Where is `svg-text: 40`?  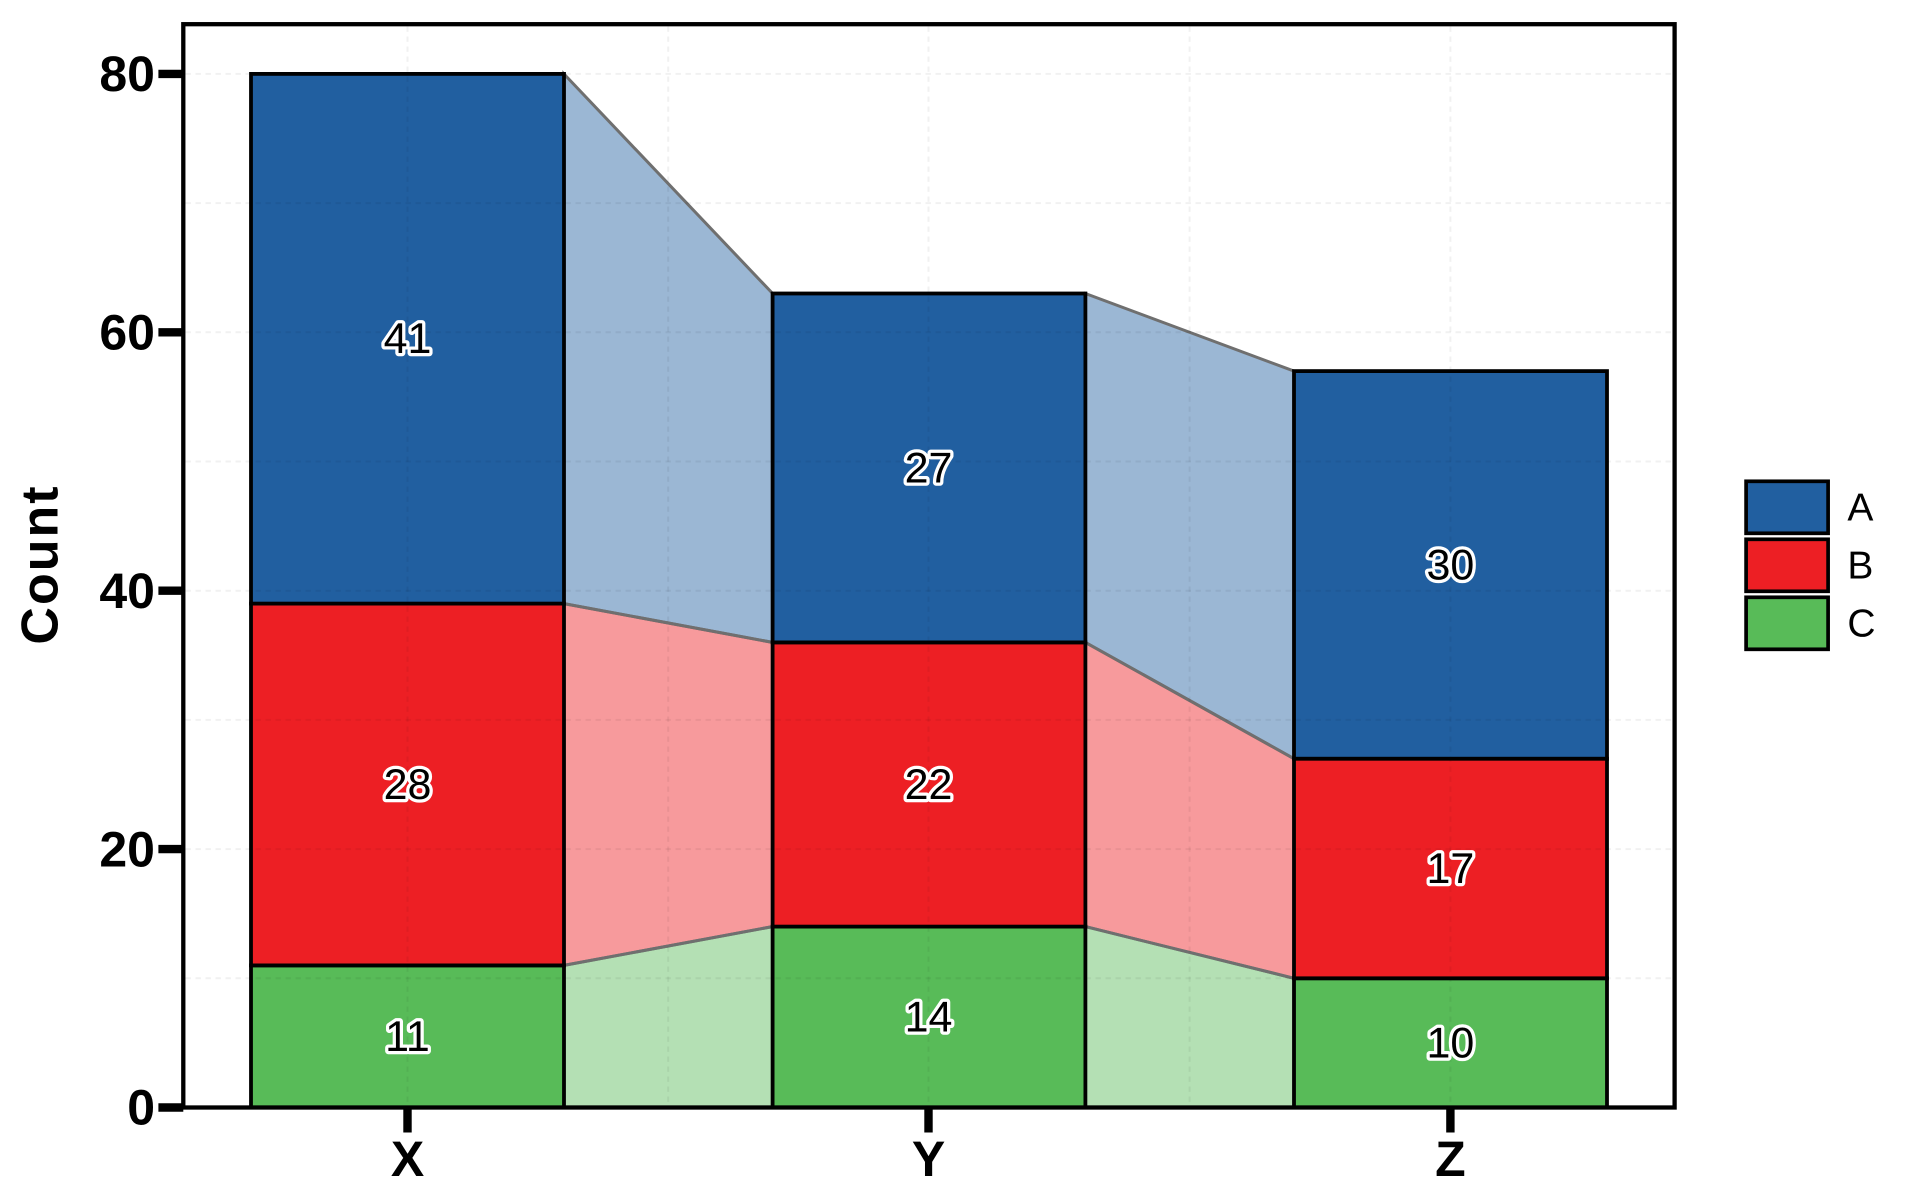 svg-text: 40 is located at coordinates (127, 591).